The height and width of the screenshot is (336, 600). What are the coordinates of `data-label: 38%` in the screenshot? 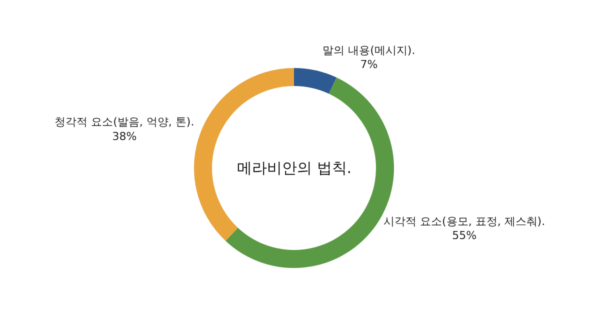 It's located at (124, 136).